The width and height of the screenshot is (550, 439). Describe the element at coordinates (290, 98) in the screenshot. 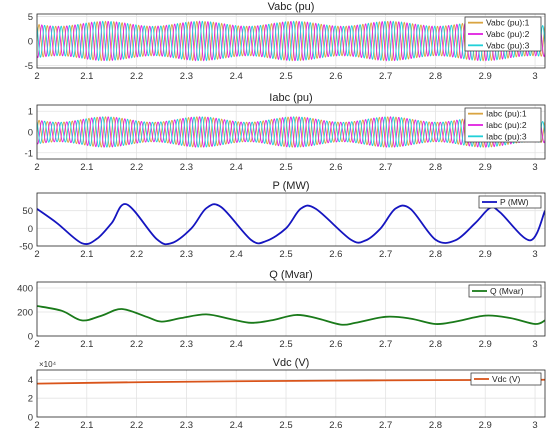

I see `panel-title: Iabc (pu)` at that location.